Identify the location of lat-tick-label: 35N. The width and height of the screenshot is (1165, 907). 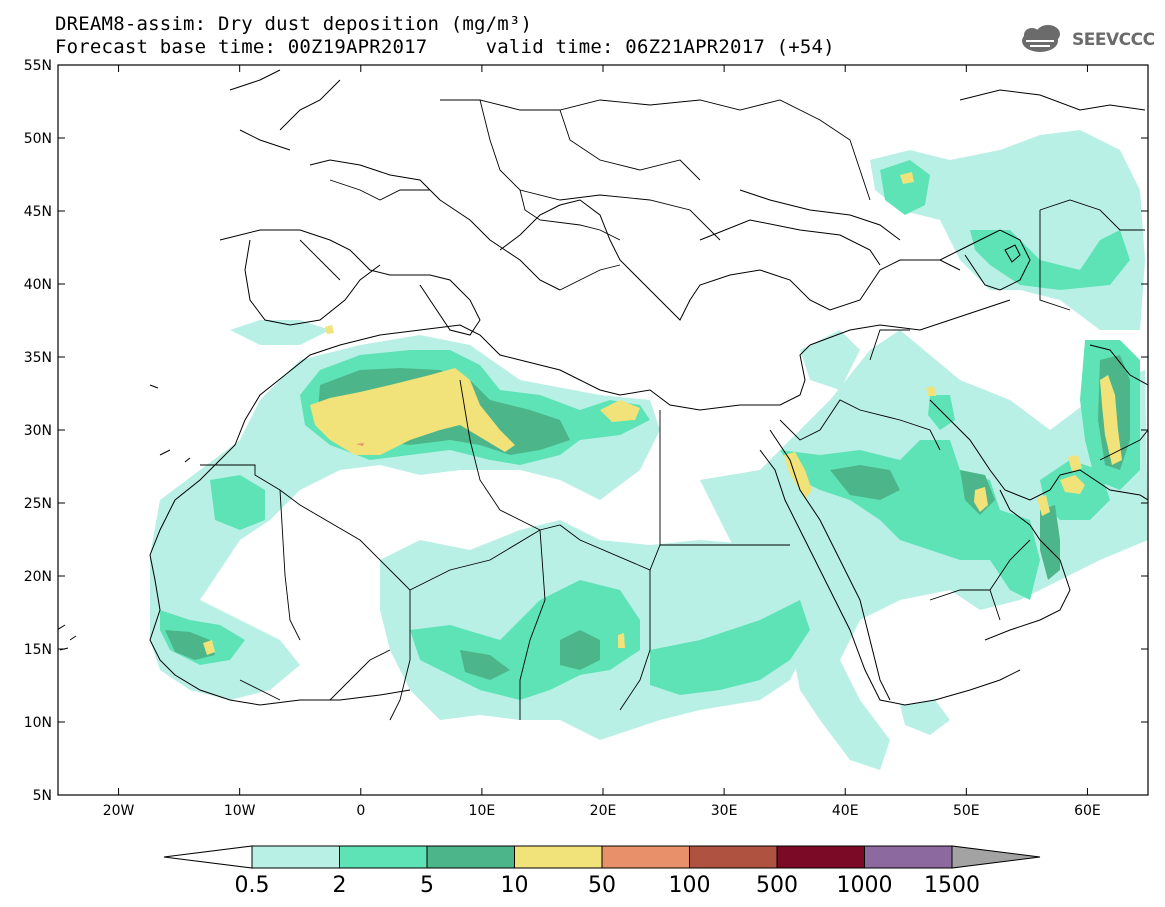
(38, 358).